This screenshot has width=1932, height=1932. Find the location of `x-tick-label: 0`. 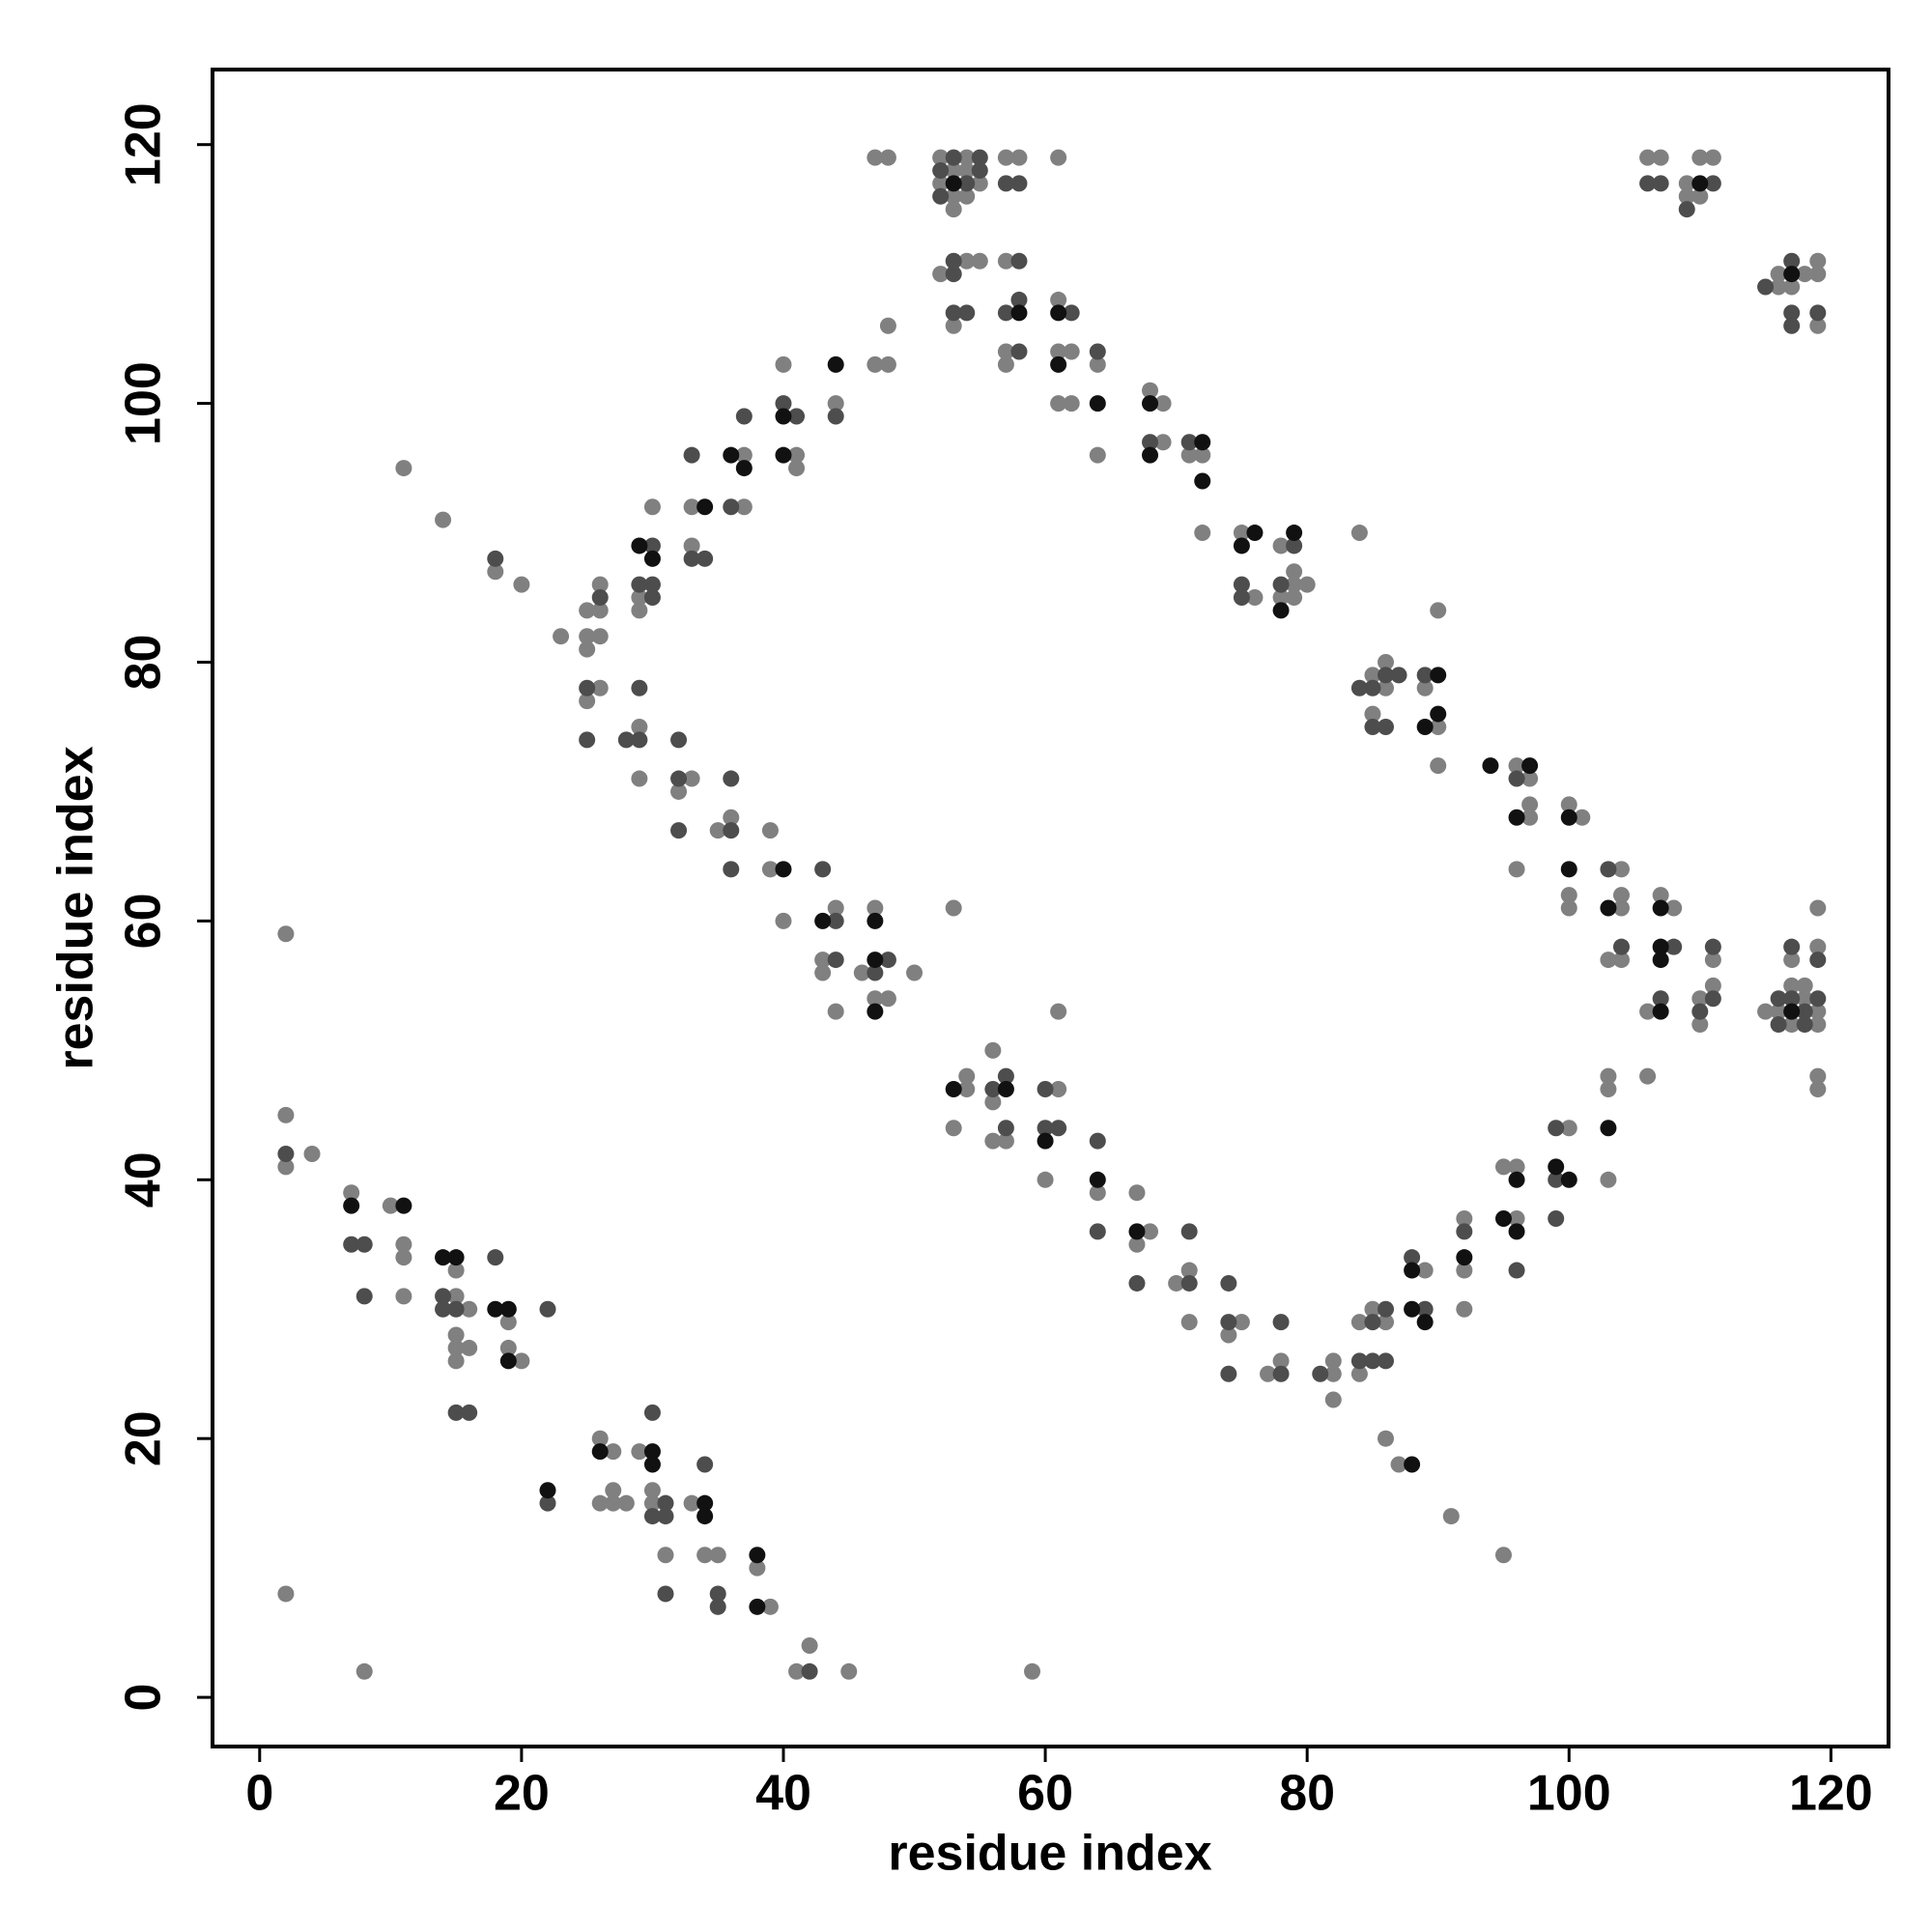

x-tick-label: 0 is located at coordinates (259, 1794).